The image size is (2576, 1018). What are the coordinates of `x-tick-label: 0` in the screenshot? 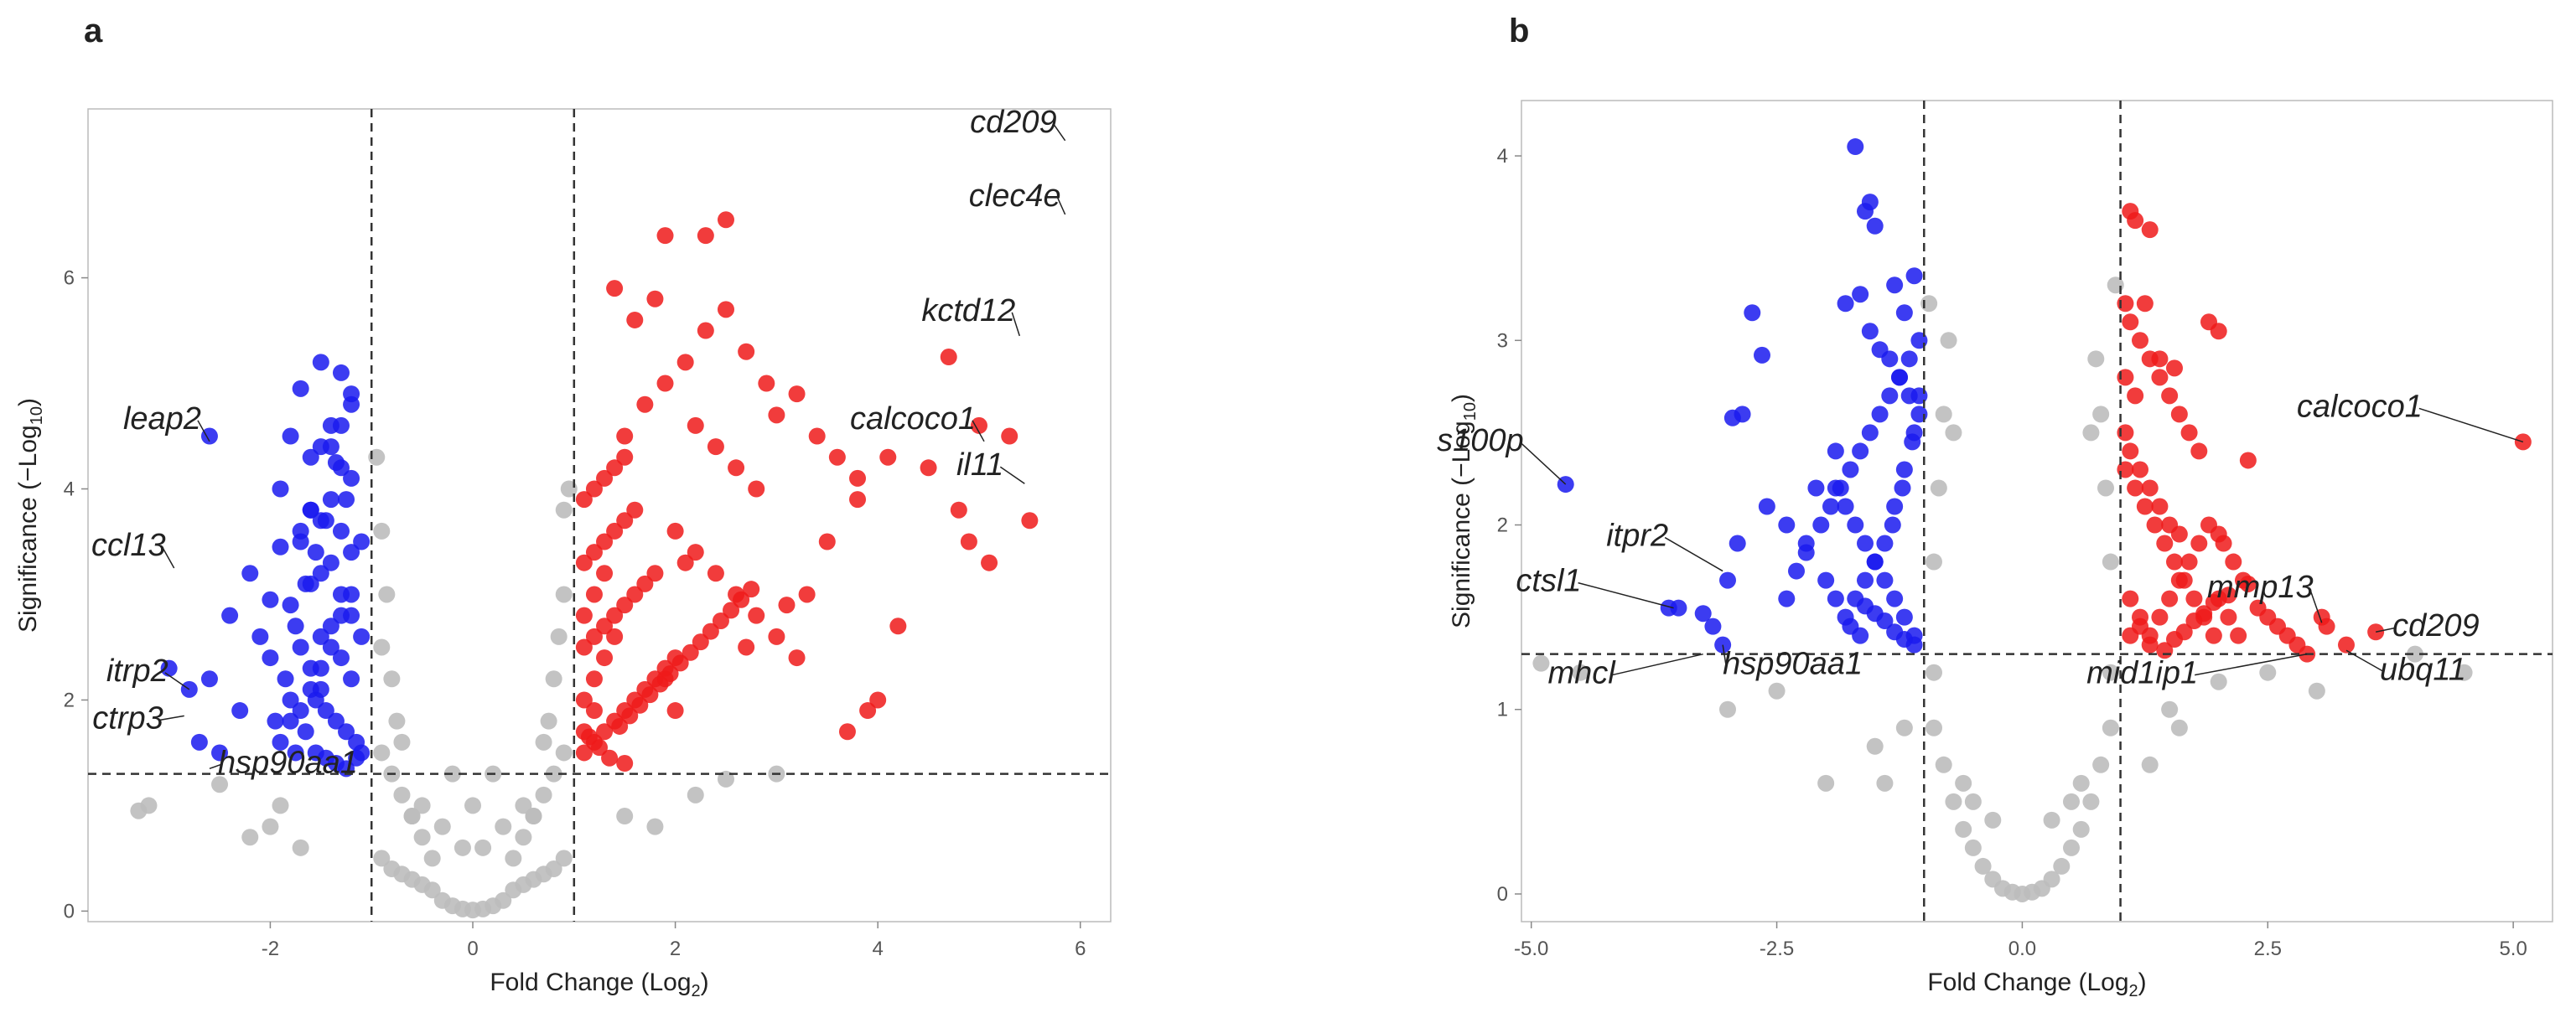 It's located at (472, 949).